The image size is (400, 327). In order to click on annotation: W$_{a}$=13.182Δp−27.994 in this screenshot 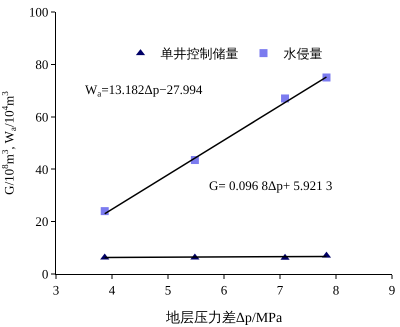, I will do `click(144, 90)`.